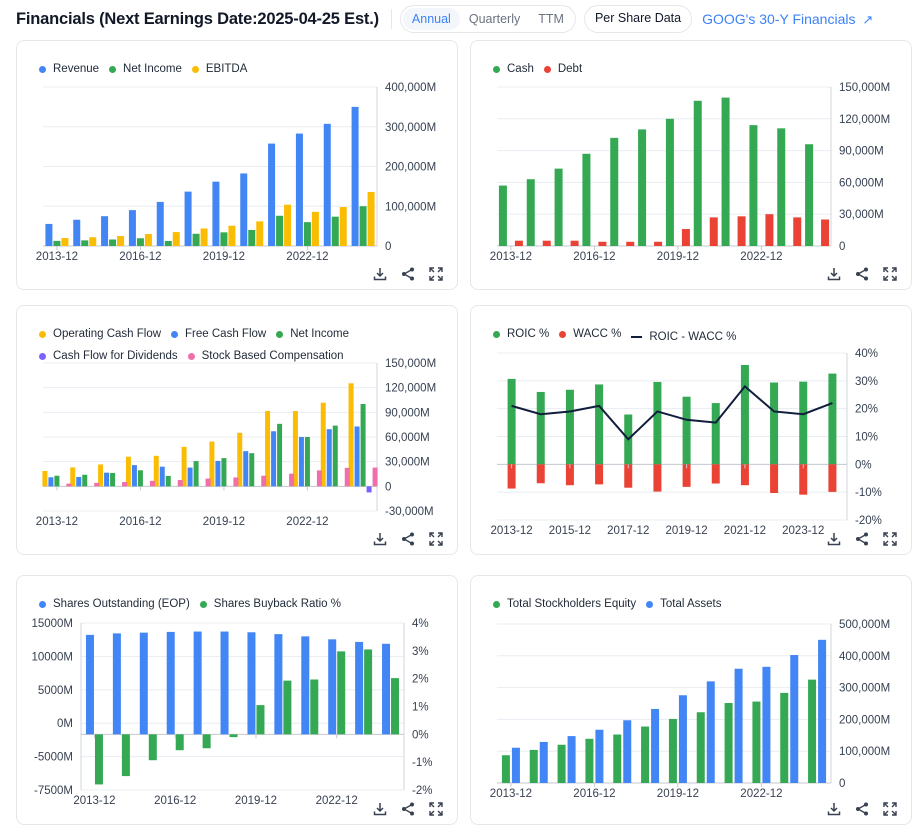 The height and width of the screenshot is (828, 916). What do you see at coordinates (114, 604) in the screenshot?
I see `legend-item-shares-outstanding-eop: Shares Outstanding (EOP)` at bounding box center [114, 604].